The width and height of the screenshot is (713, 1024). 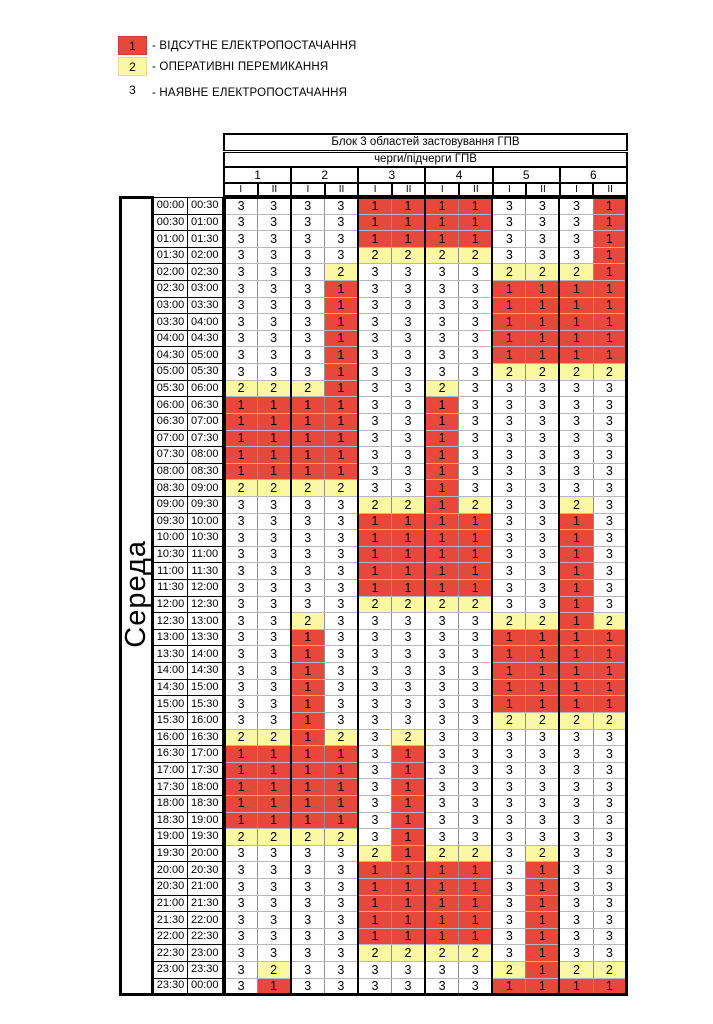 What do you see at coordinates (375, 588) in the screenshot?
I see `table-row: 11:30 12:00 3 3 3 3 1 1 1 1 3 3 1 3` at bounding box center [375, 588].